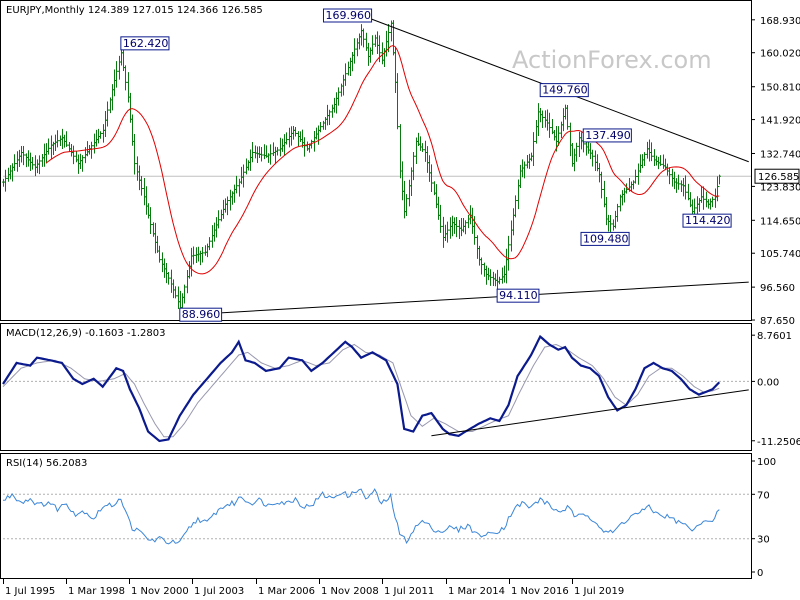 The image size is (800, 600). I want to click on price-level-label: 162.420, so click(145, 43).